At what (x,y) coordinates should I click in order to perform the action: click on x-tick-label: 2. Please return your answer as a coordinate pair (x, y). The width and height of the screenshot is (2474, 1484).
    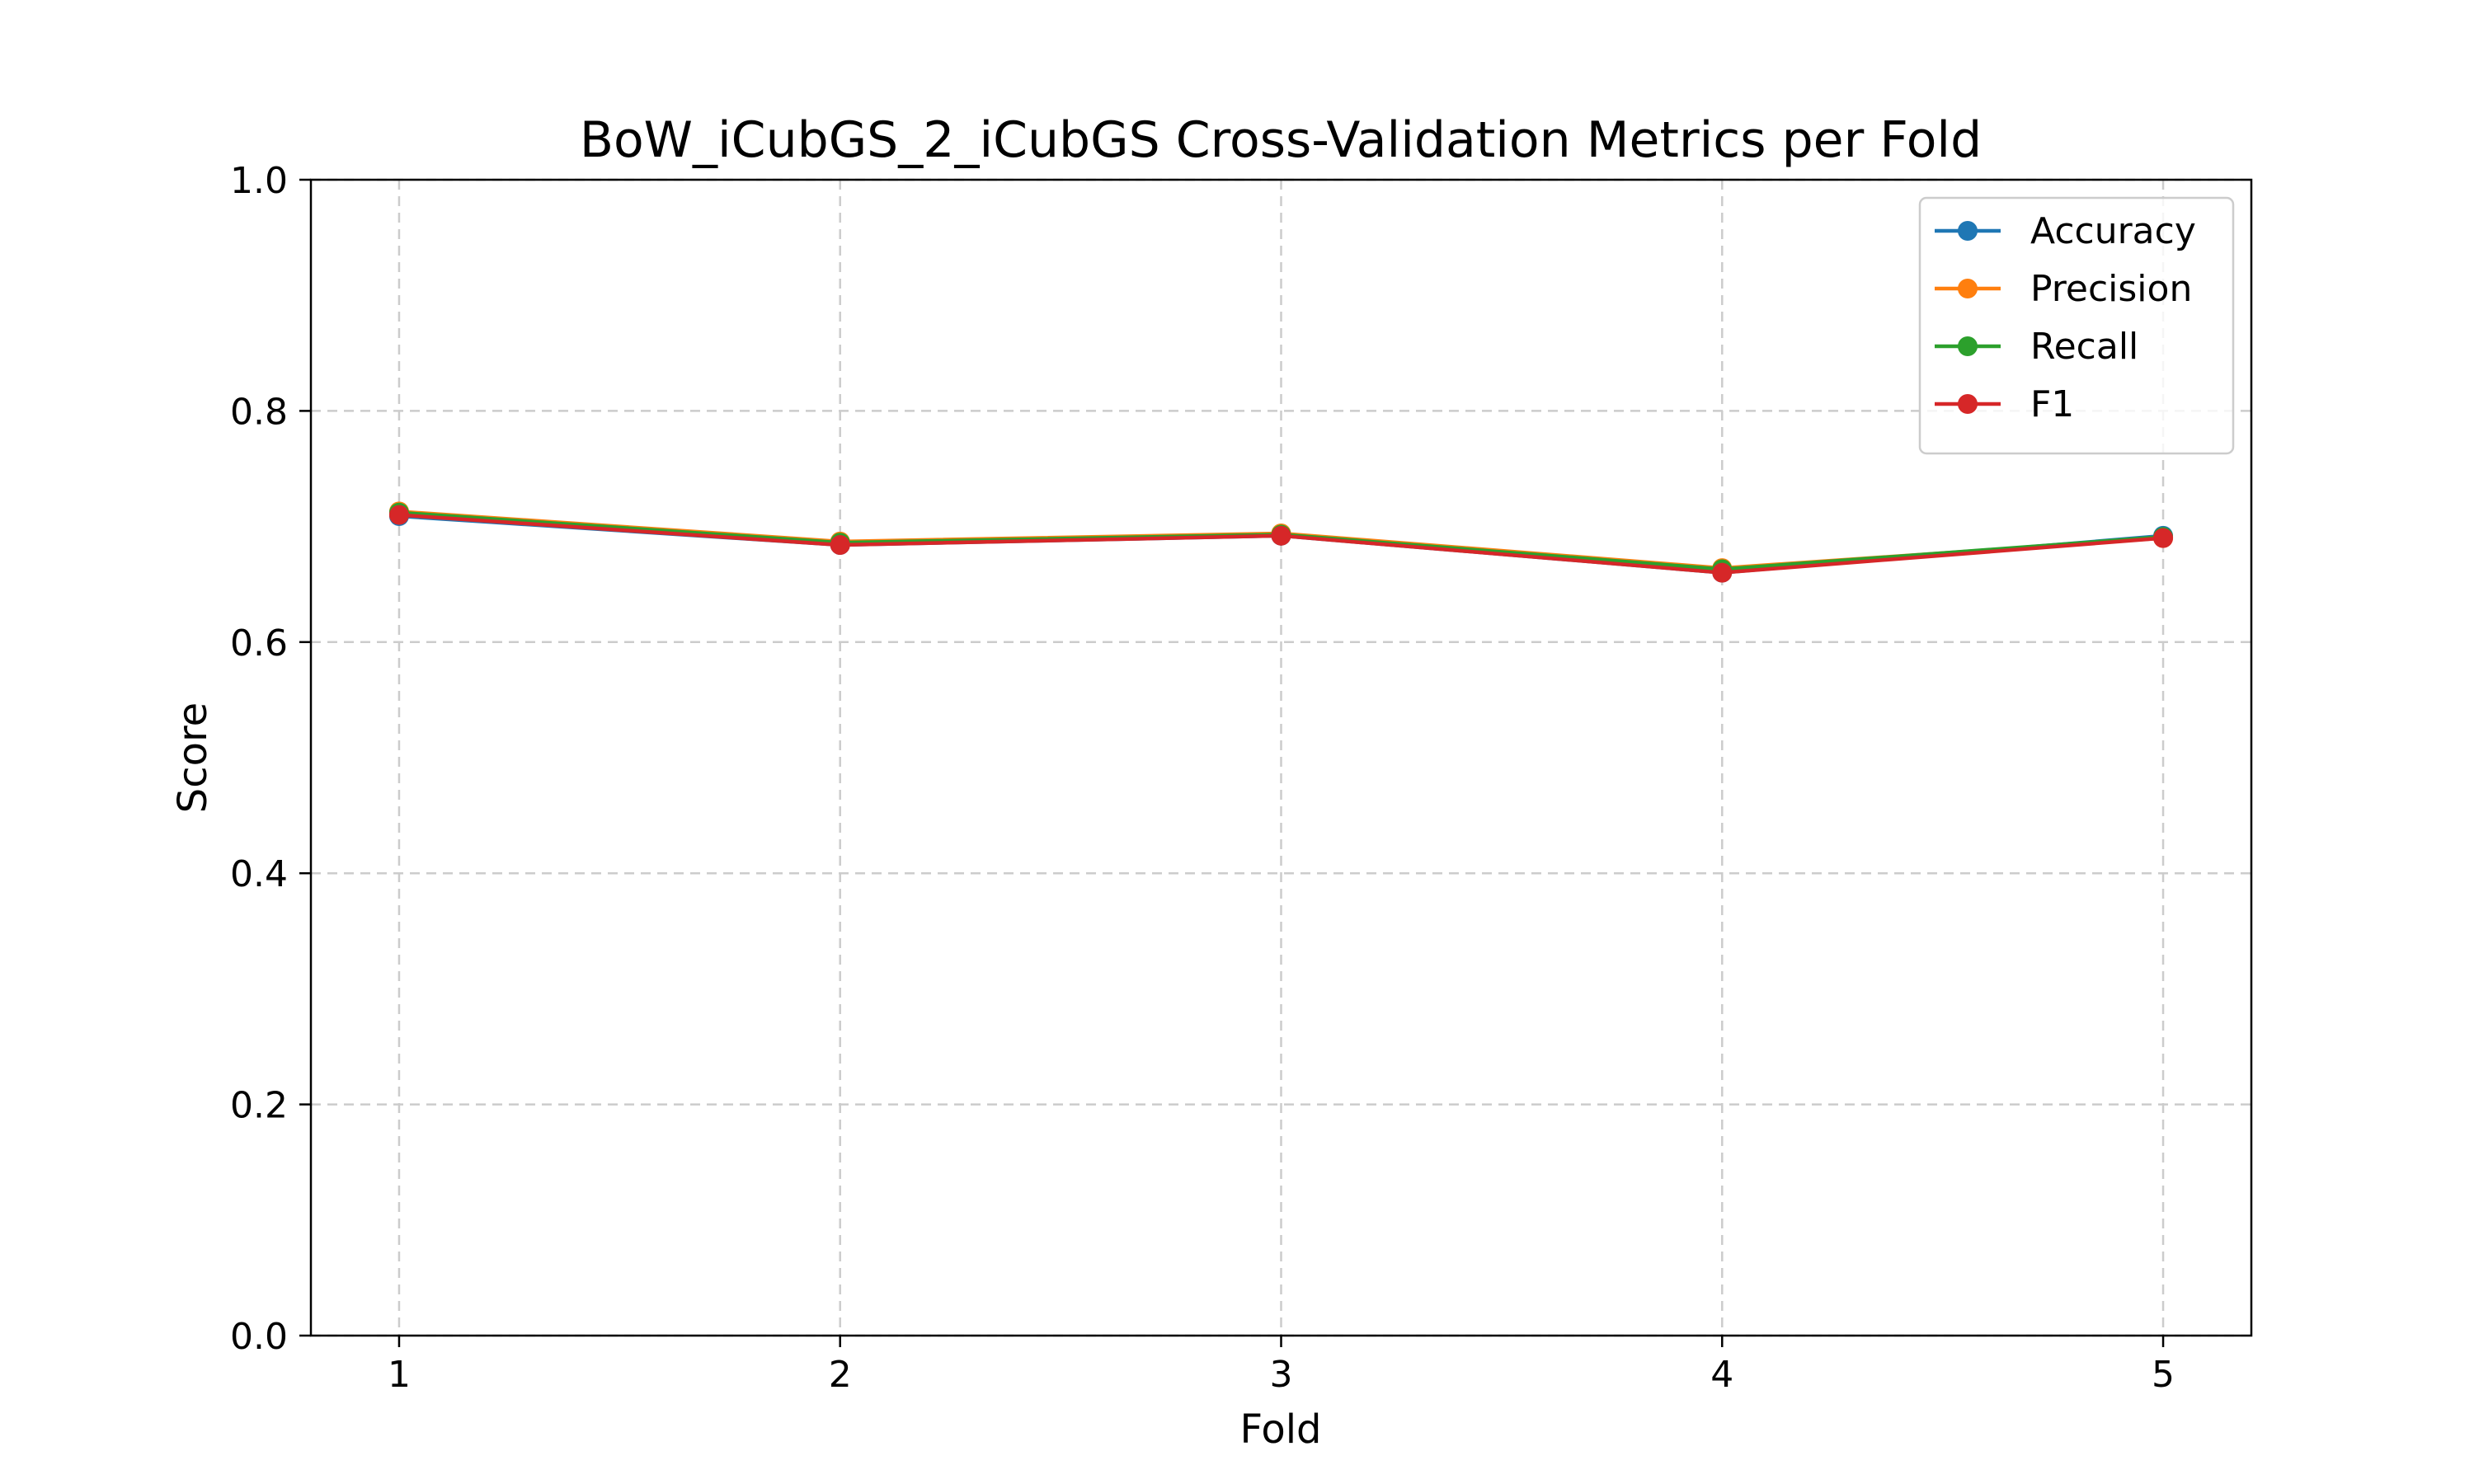
    Looking at the image, I should click on (840, 1375).